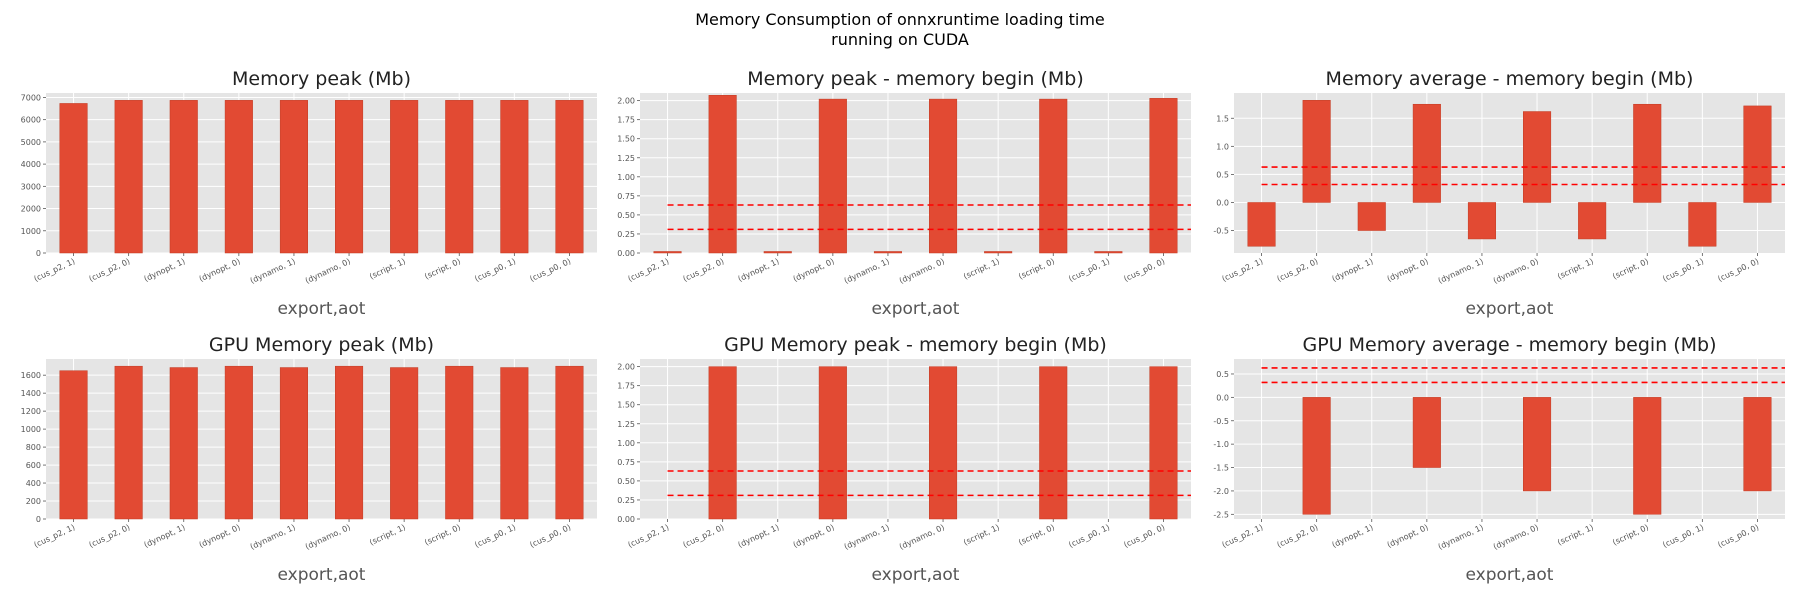  What do you see at coordinates (626, 443) in the screenshot?
I see `y-tick-label: 1.00` at bounding box center [626, 443].